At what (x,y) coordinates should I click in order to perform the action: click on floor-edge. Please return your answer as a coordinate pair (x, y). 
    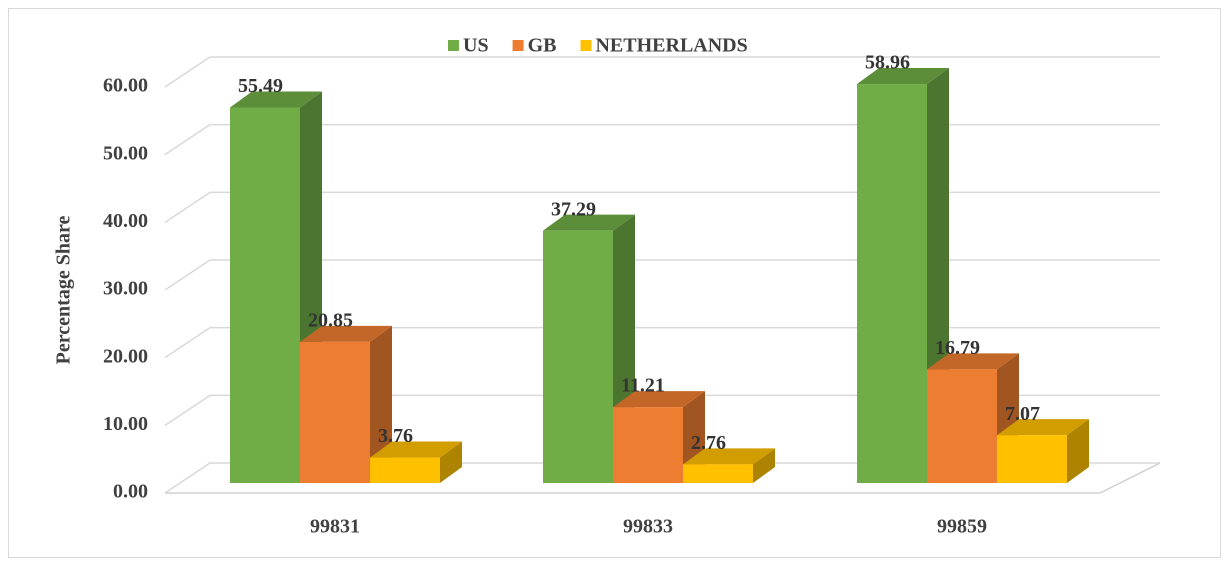
    Looking at the image, I should click on (1130, 478).